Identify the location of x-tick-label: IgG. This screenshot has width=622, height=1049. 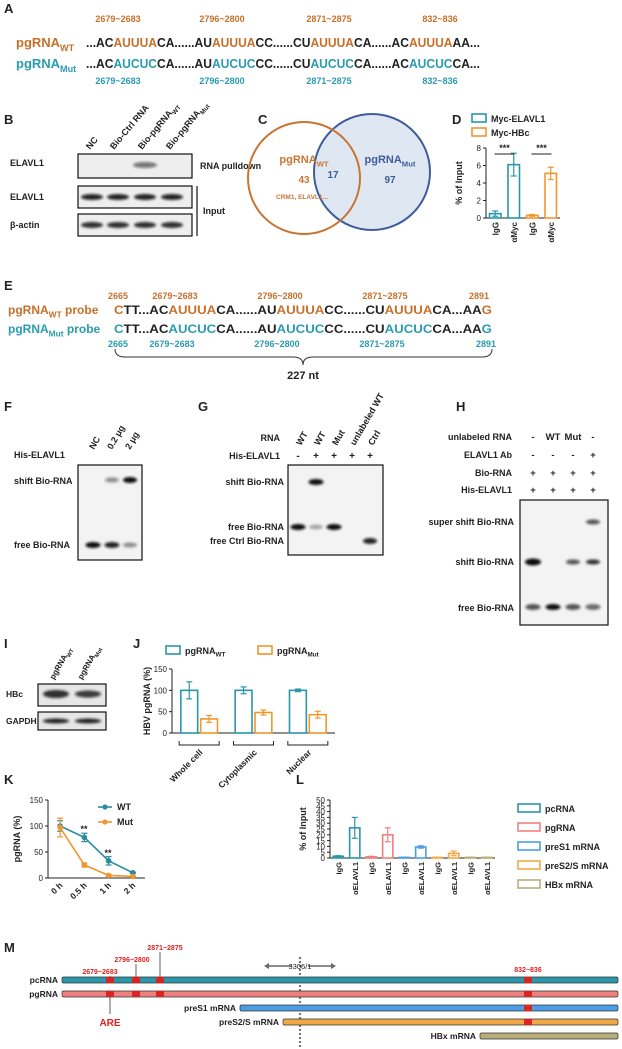
(404, 868).